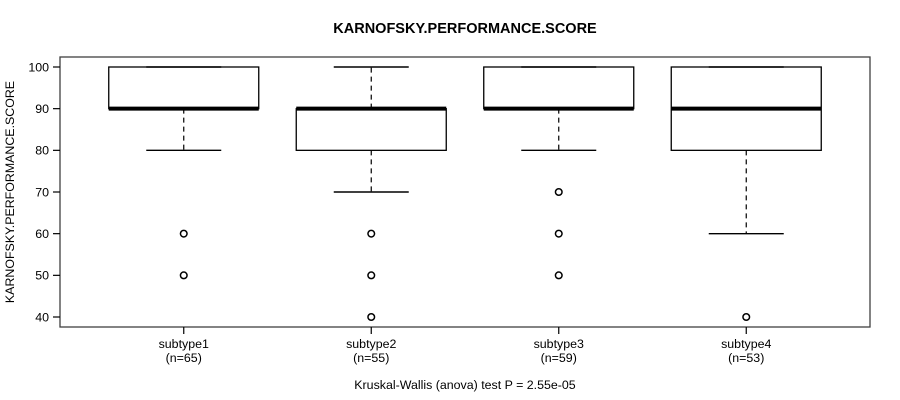 The width and height of the screenshot is (900, 400). What do you see at coordinates (10, 192) in the screenshot?
I see `y-axis-label: KARNOFSKY.PERFORMANCE.SCORE` at bounding box center [10, 192].